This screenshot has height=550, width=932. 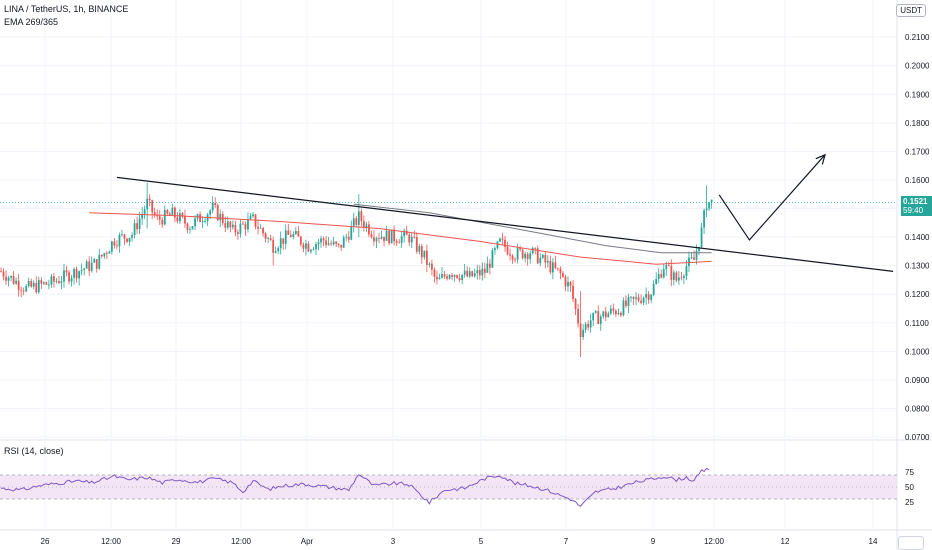 I want to click on price-tick-label: 0.0800, so click(x=917, y=408).